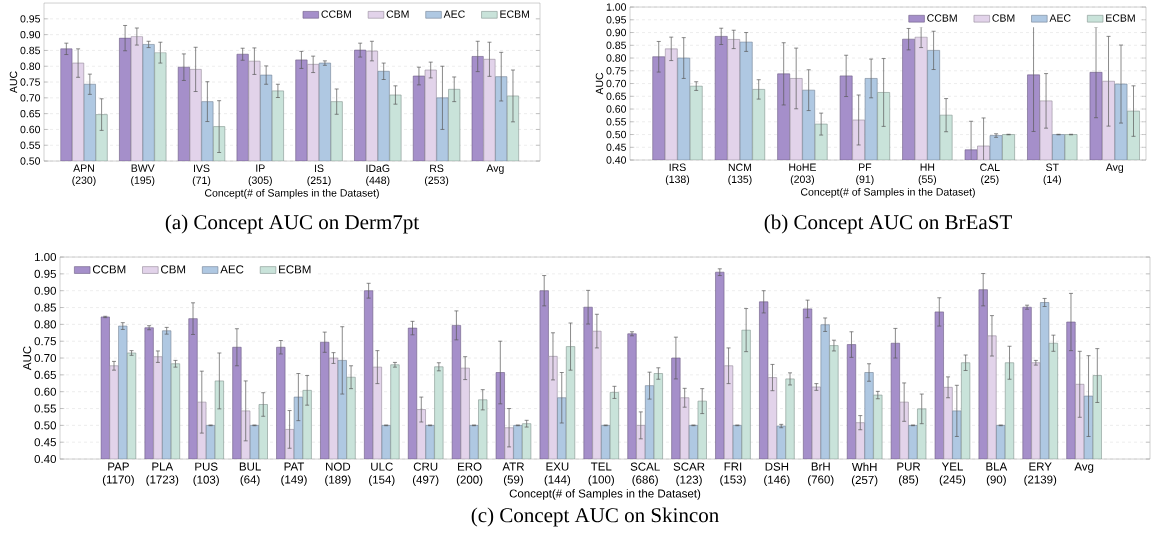 The image size is (1154, 544). What do you see at coordinates (118, 474) in the screenshot?
I see `x-tick-label: PAP (1170)` at bounding box center [118, 474].